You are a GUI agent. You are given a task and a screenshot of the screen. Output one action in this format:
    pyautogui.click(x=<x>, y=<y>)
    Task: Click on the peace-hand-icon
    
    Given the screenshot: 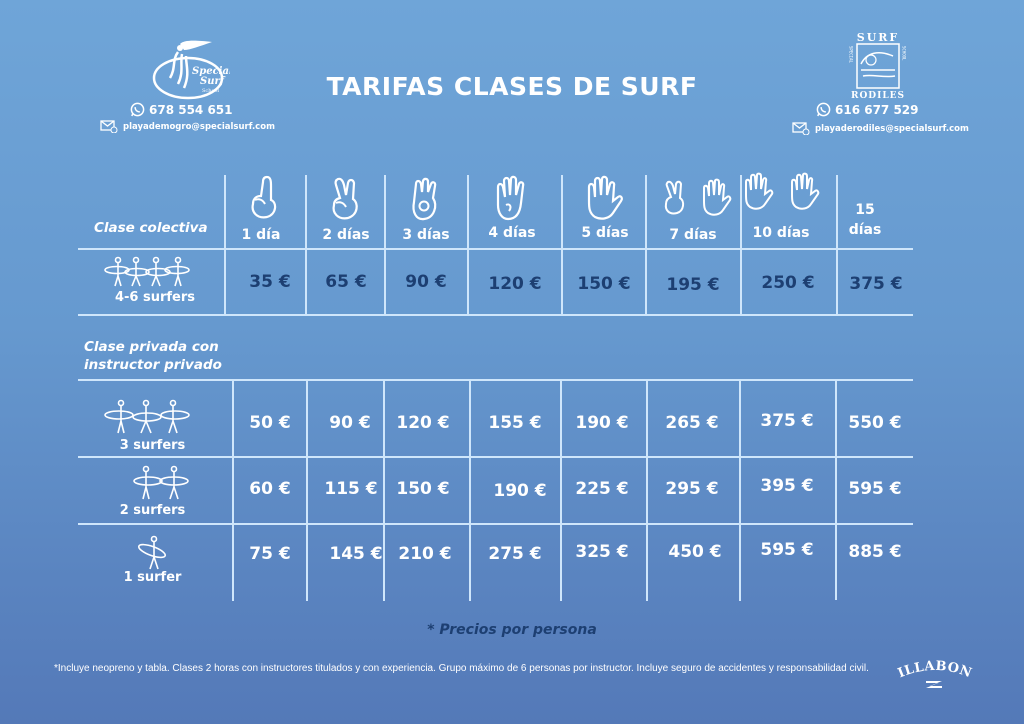 What is the action you would take?
    pyautogui.click(x=346, y=198)
    